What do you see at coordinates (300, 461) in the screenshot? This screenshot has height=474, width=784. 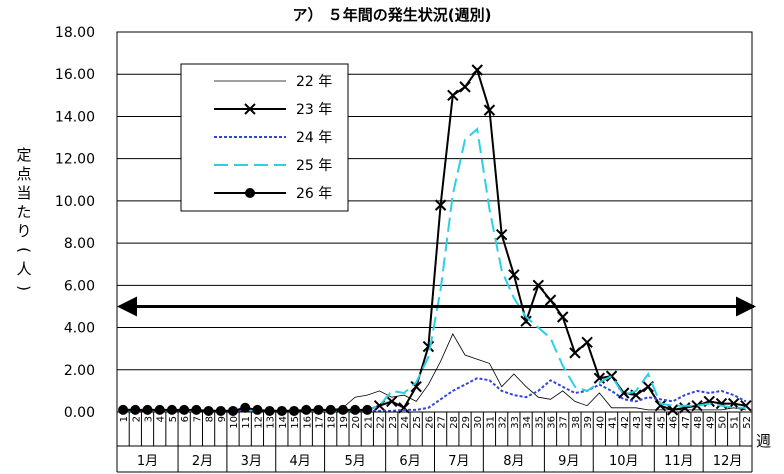 I see `month-label: 4月` at bounding box center [300, 461].